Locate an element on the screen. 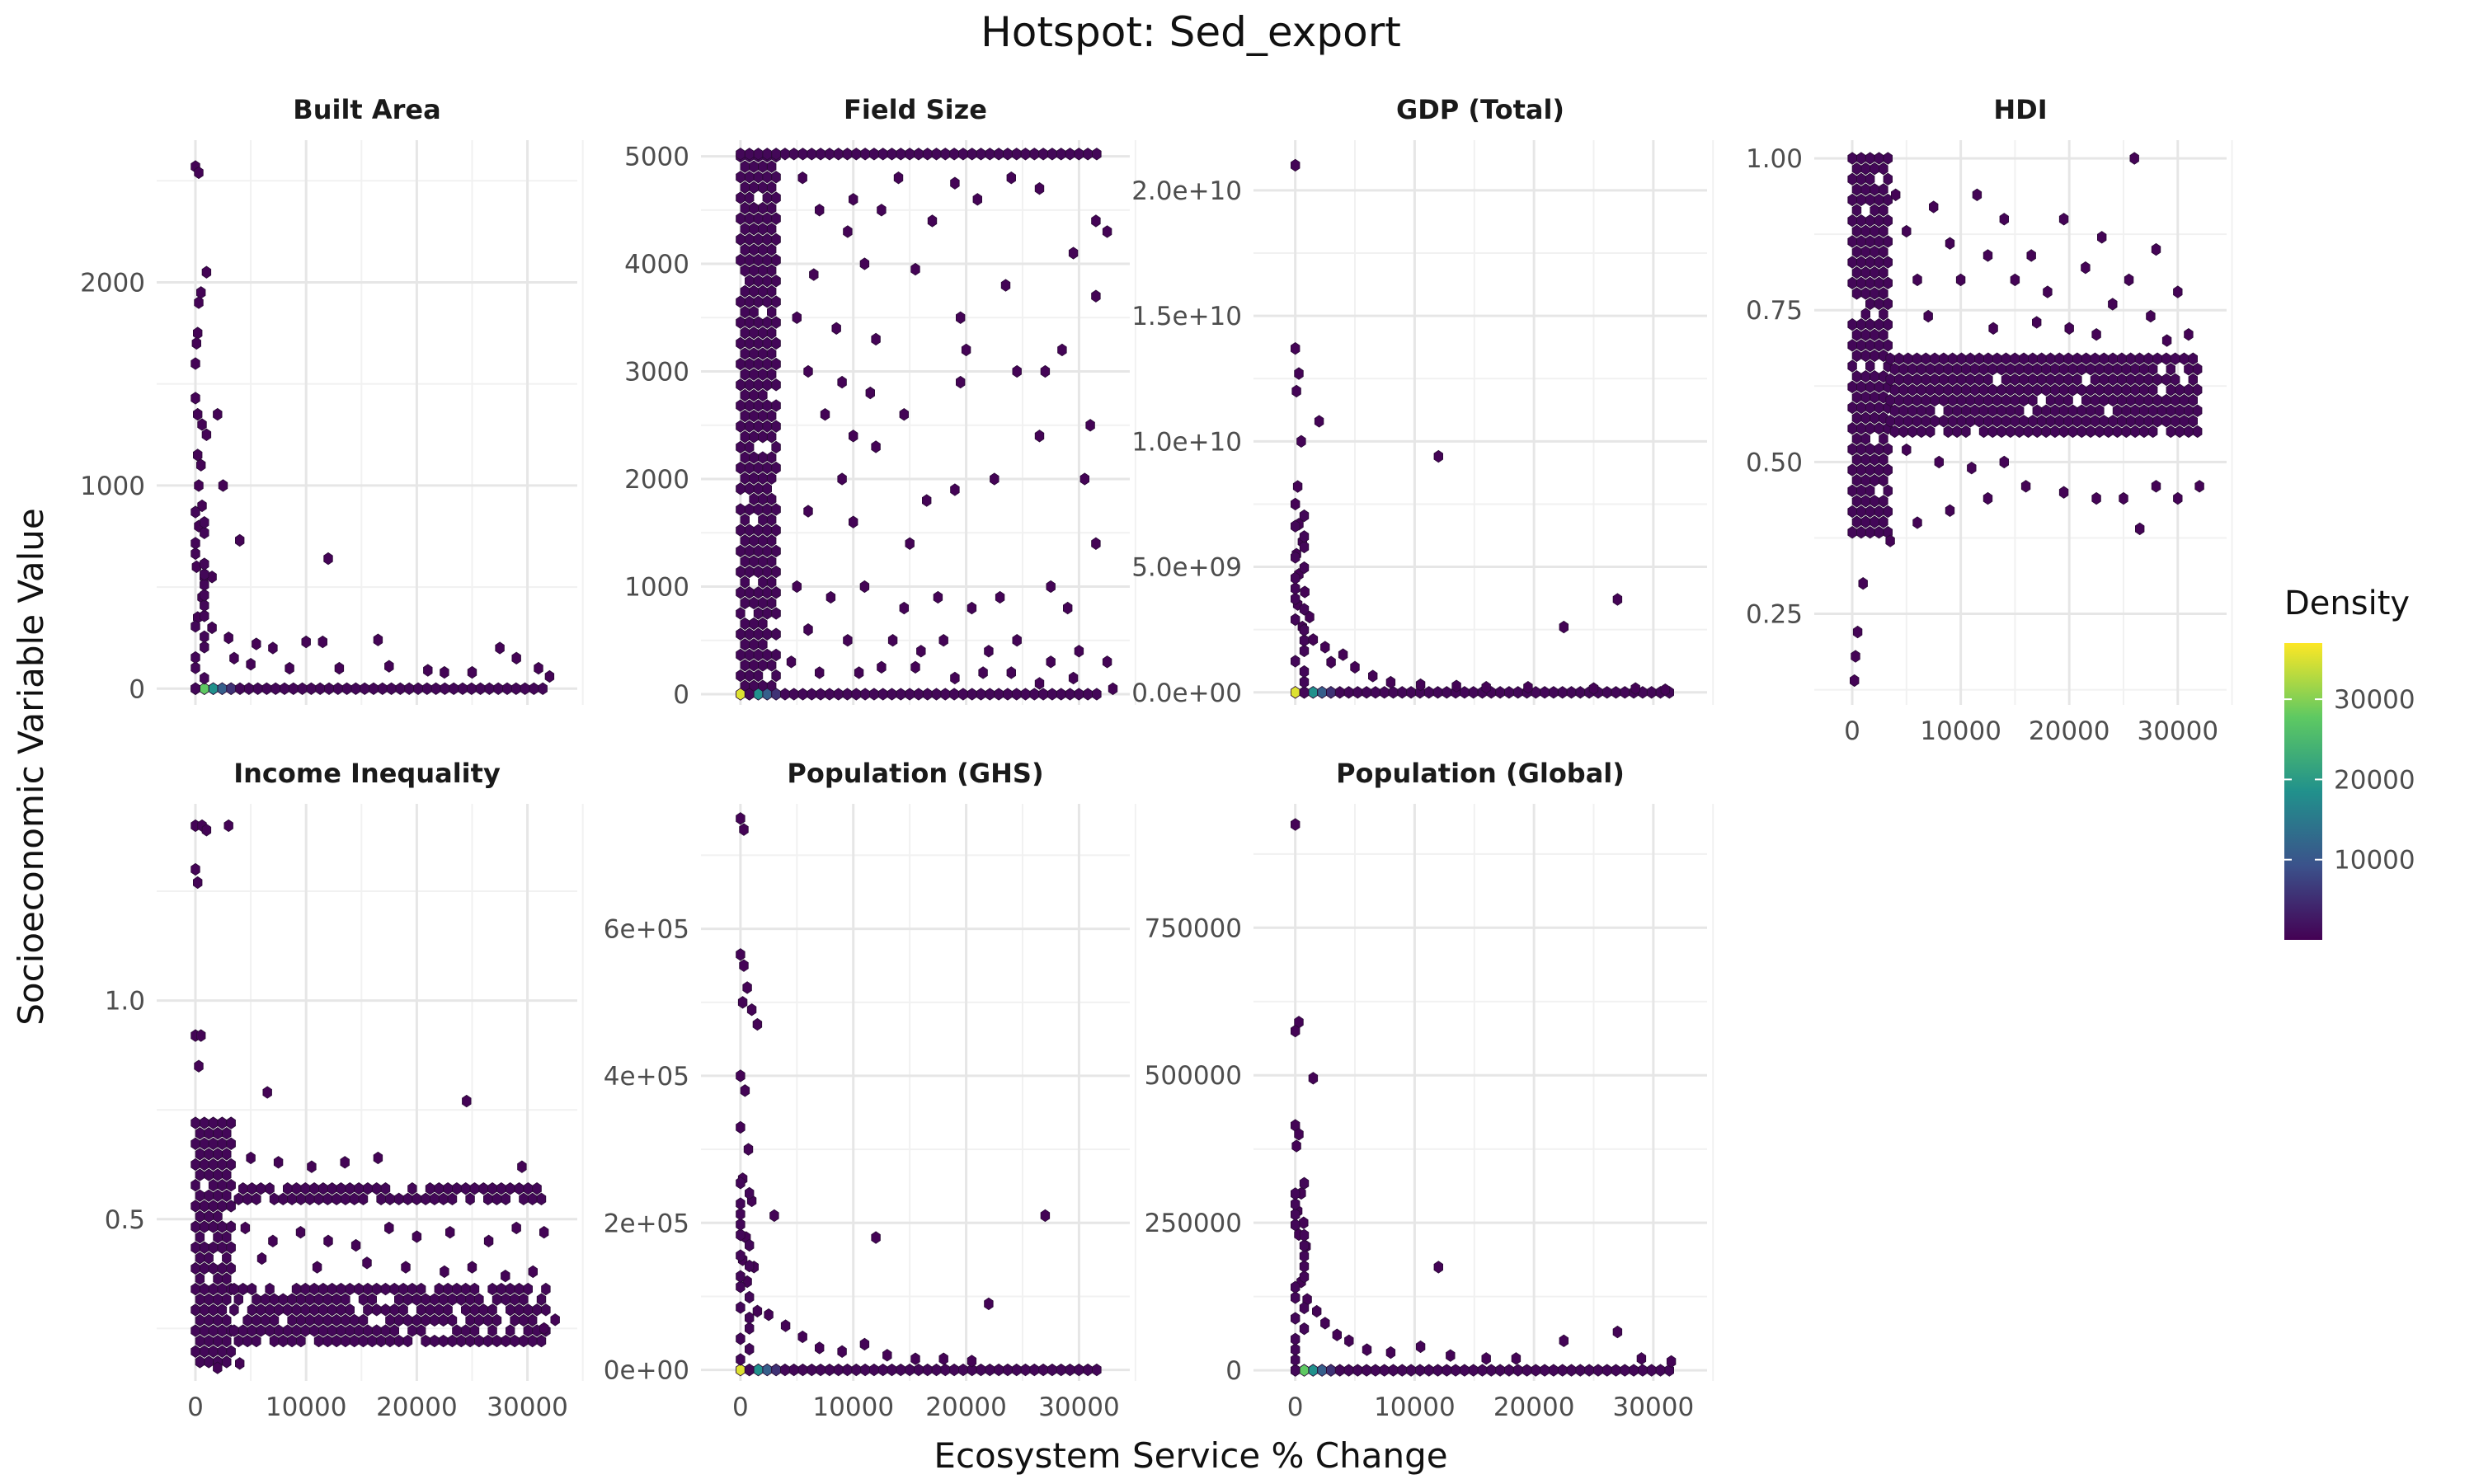 Image resolution: width=2474 pixels, height=1484 pixels. y-tick-label: 3000 is located at coordinates (656, 372).